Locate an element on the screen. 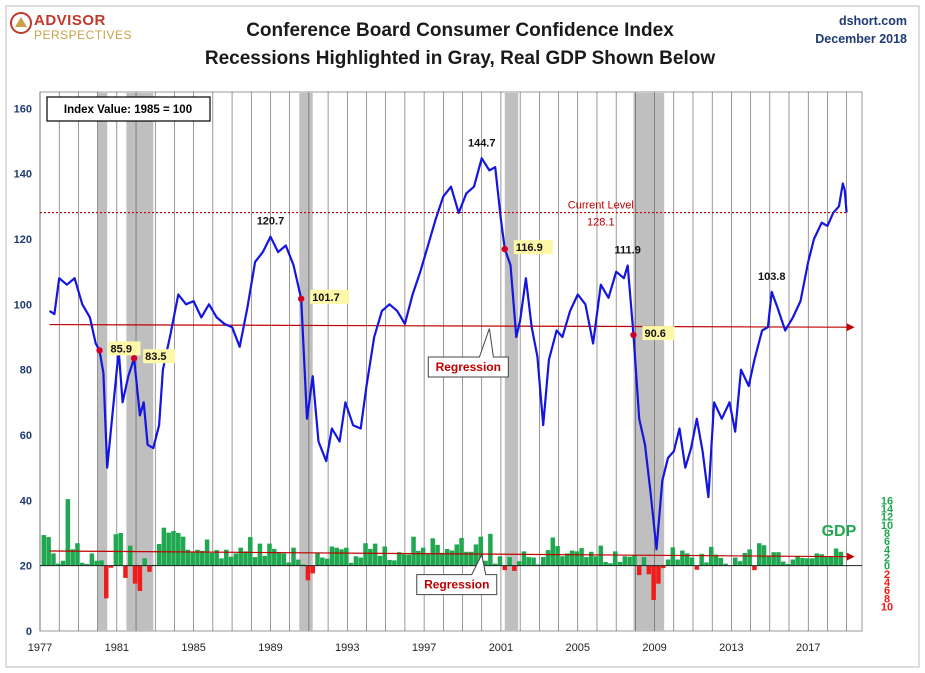  gdp-regression-arrowhead is located at coordinates (850, 556).